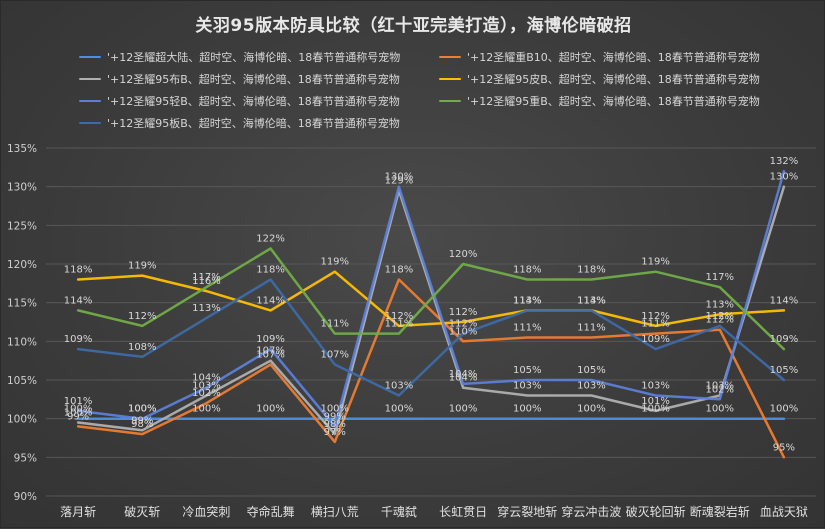 This screenshot has width=825, height=529. What do you see at coordinates (719, 389) in the screenshot?
I see `data-label: 102%` at bounding box center [719, 389].